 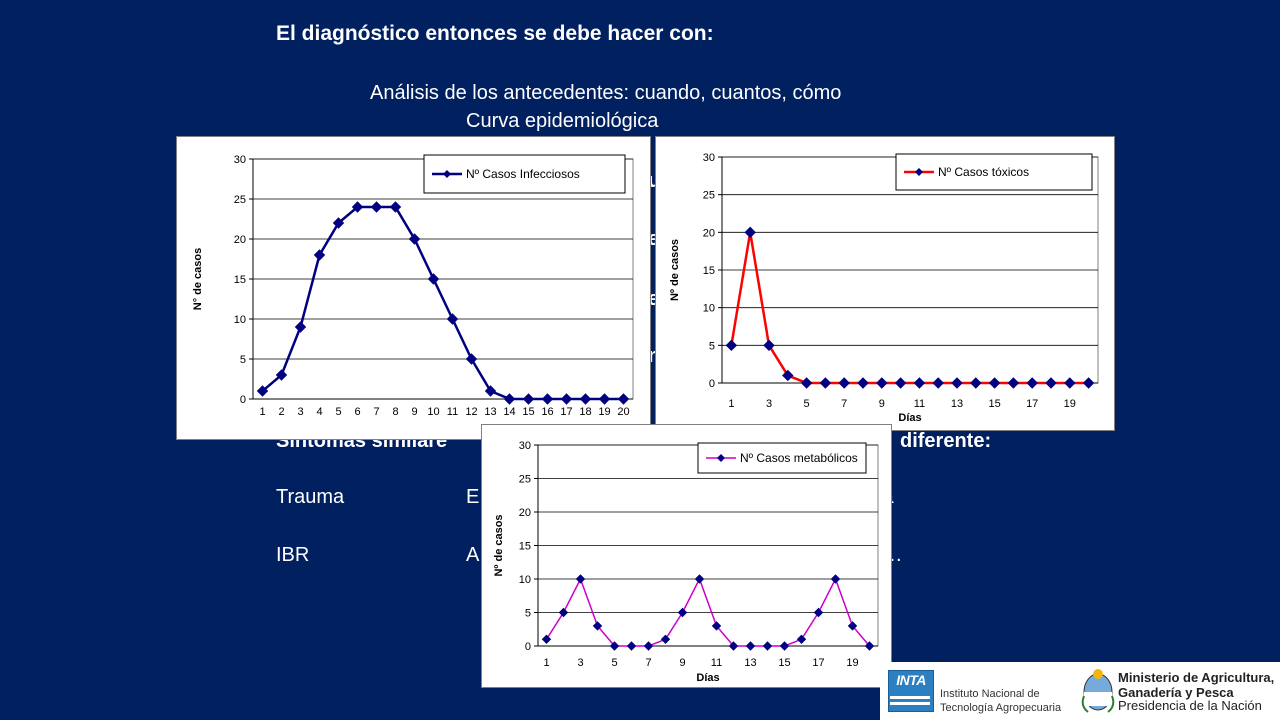 What do you see at coordinates (1176, 692) in the screenshot?
I see `ministry-line2: Ganadería y Pesca` at bounding box center [1176, 692].